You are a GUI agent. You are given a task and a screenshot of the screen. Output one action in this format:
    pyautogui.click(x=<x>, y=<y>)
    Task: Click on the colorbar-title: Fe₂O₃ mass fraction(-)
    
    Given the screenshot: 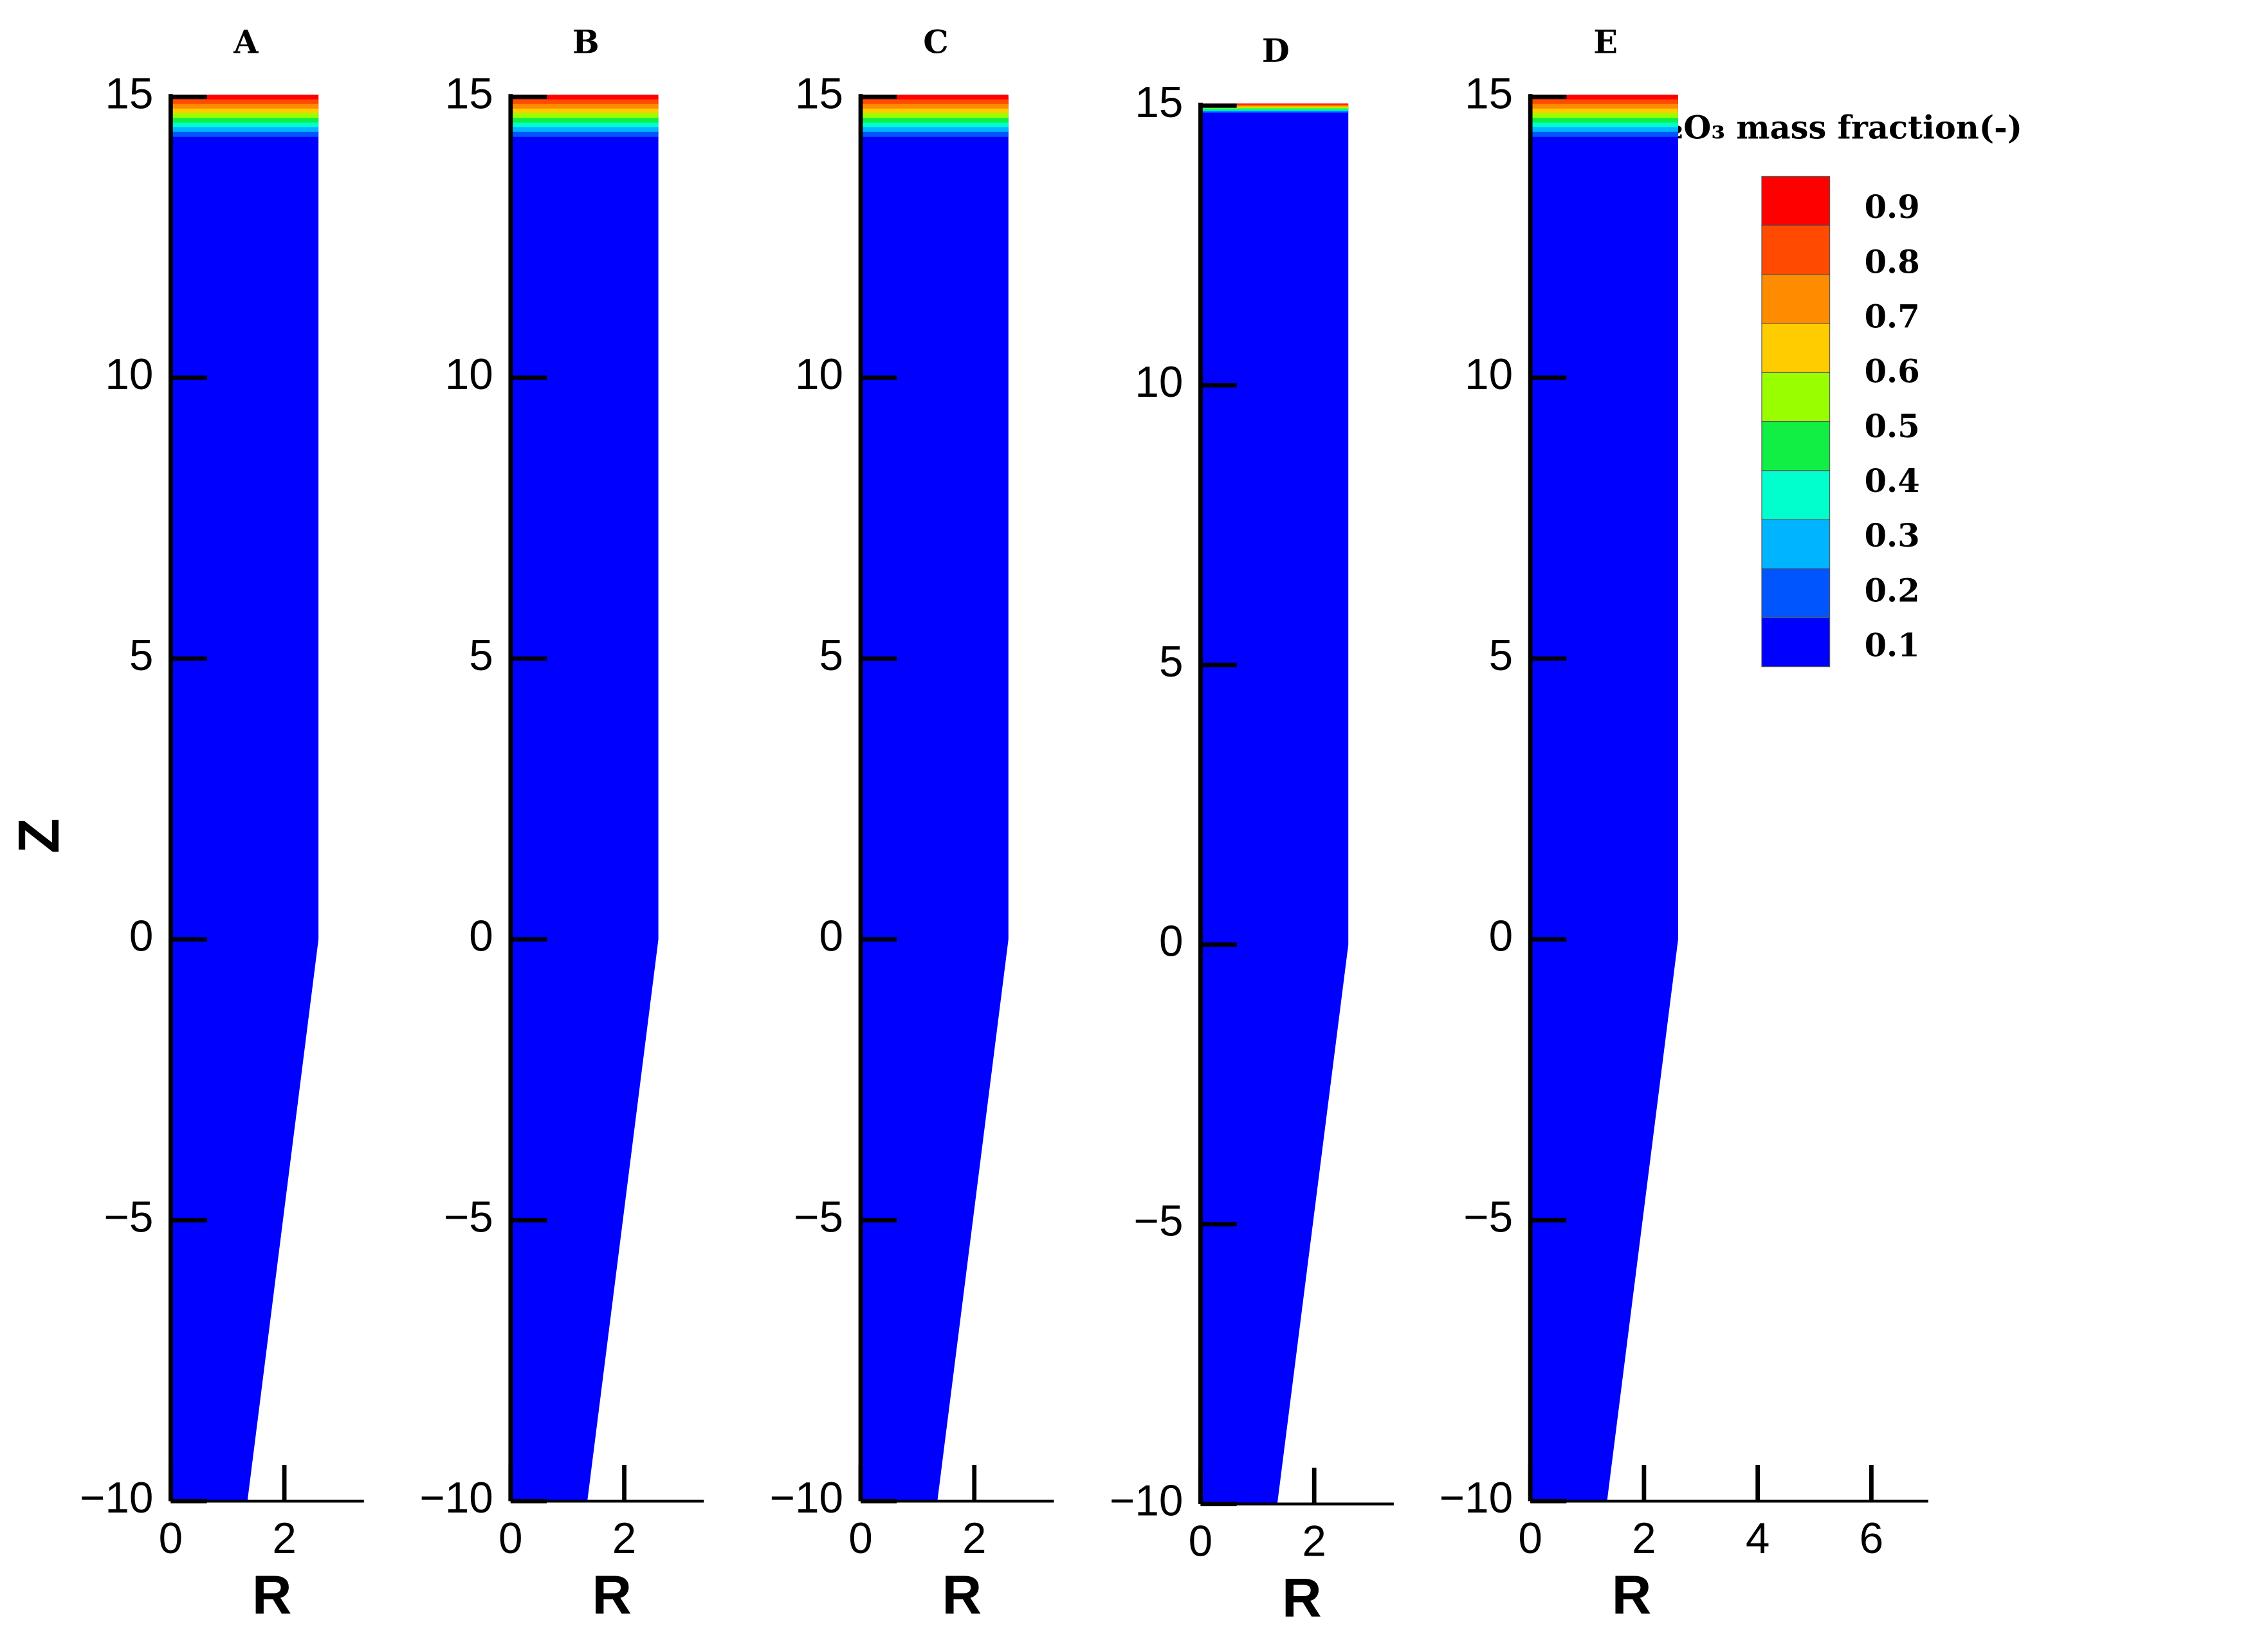 What is the action you would take?
    pyautogui.click(x=1825, y=128)
    